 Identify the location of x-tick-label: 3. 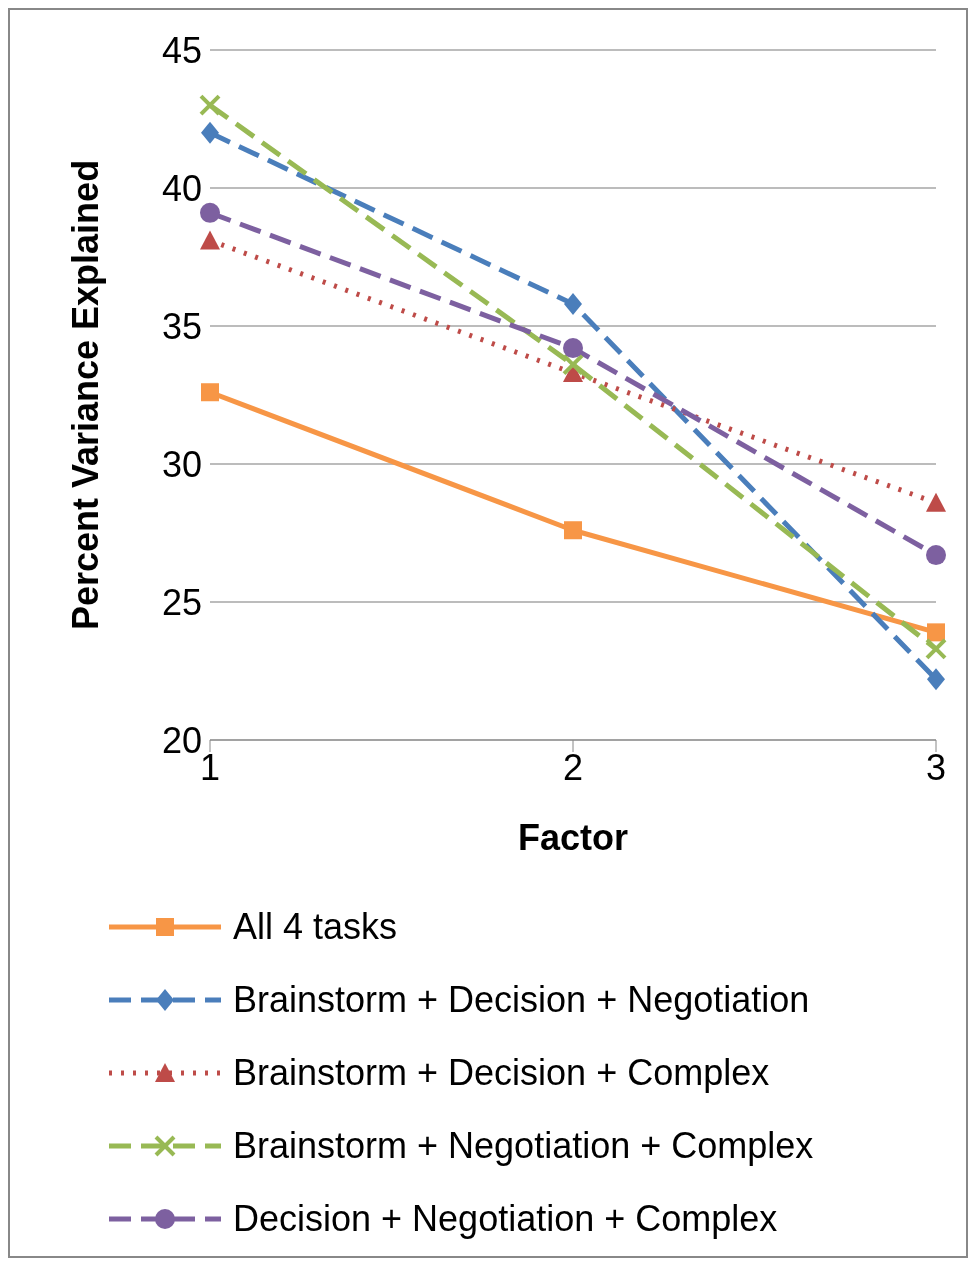
(936, 767).